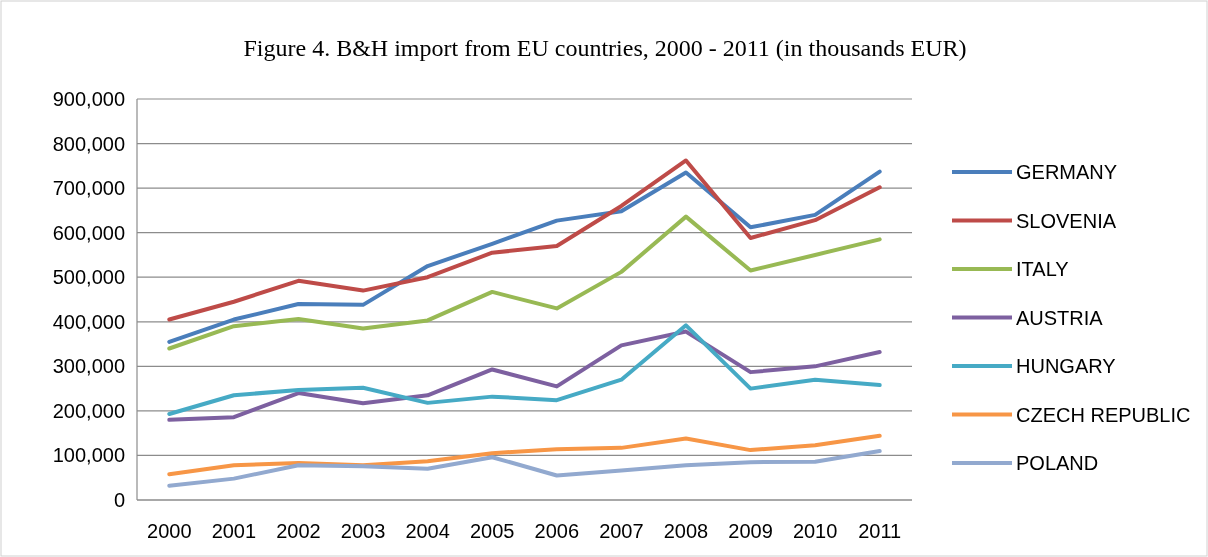  What do you see at coordinates (88, 366) in the screenshot?
I see `y-tick-label: 300,000` at bounding box center [88, 366].